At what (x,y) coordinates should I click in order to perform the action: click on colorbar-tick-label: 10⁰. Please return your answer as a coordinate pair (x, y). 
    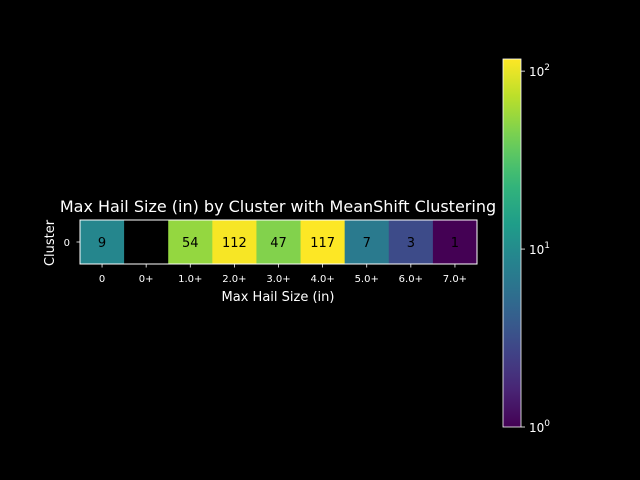
    Looking at the image, I should click on (539, 427).